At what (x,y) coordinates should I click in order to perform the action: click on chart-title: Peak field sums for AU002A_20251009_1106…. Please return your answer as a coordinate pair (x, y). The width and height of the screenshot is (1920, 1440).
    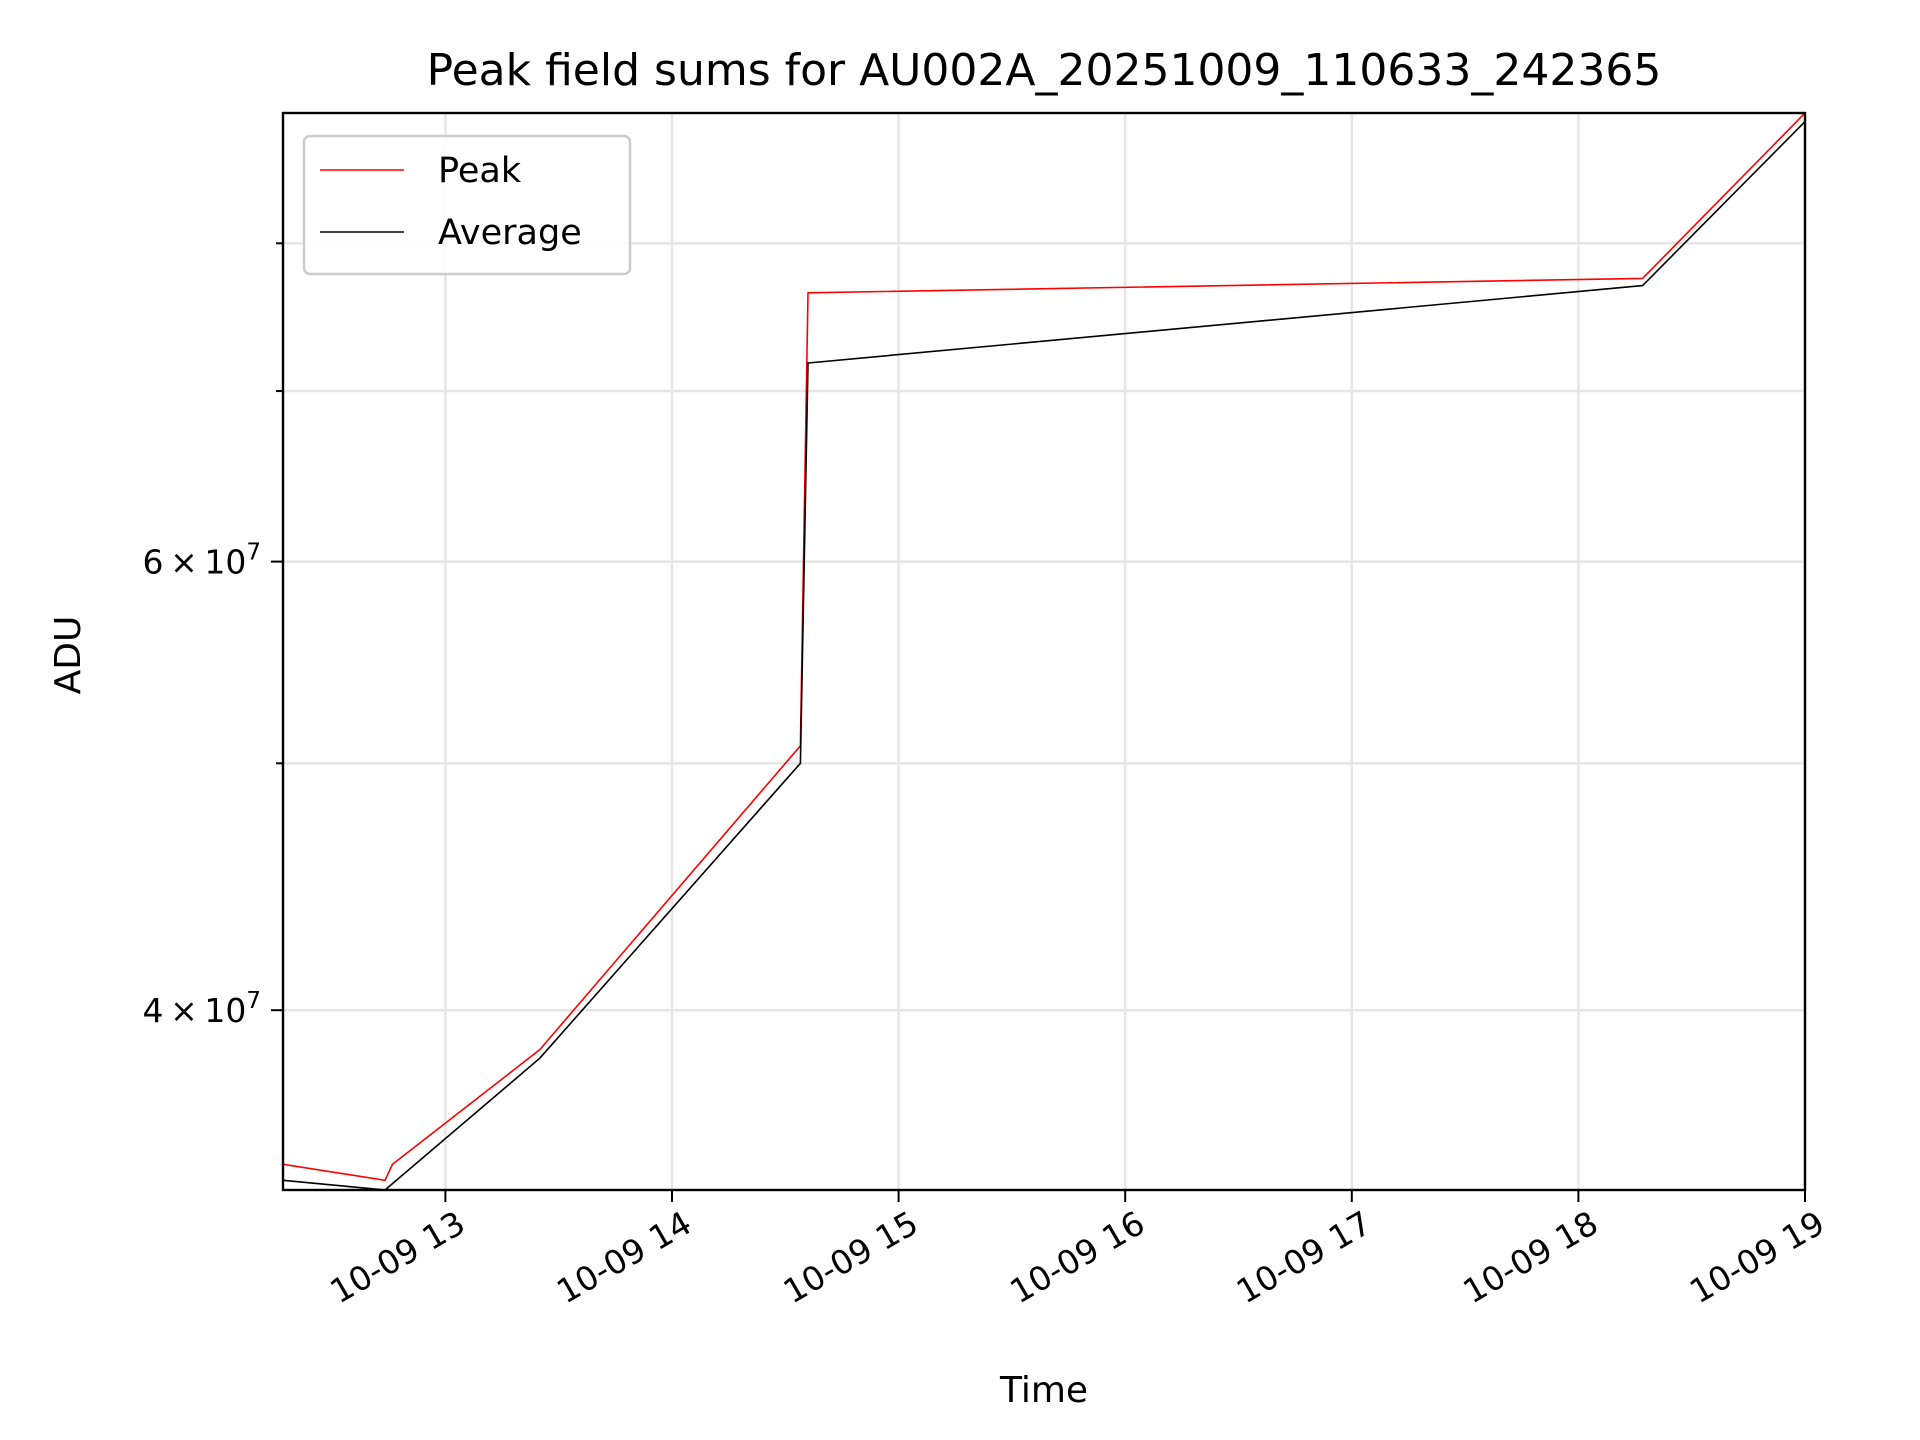
    Looking at the image, I should click on (1044, 70).